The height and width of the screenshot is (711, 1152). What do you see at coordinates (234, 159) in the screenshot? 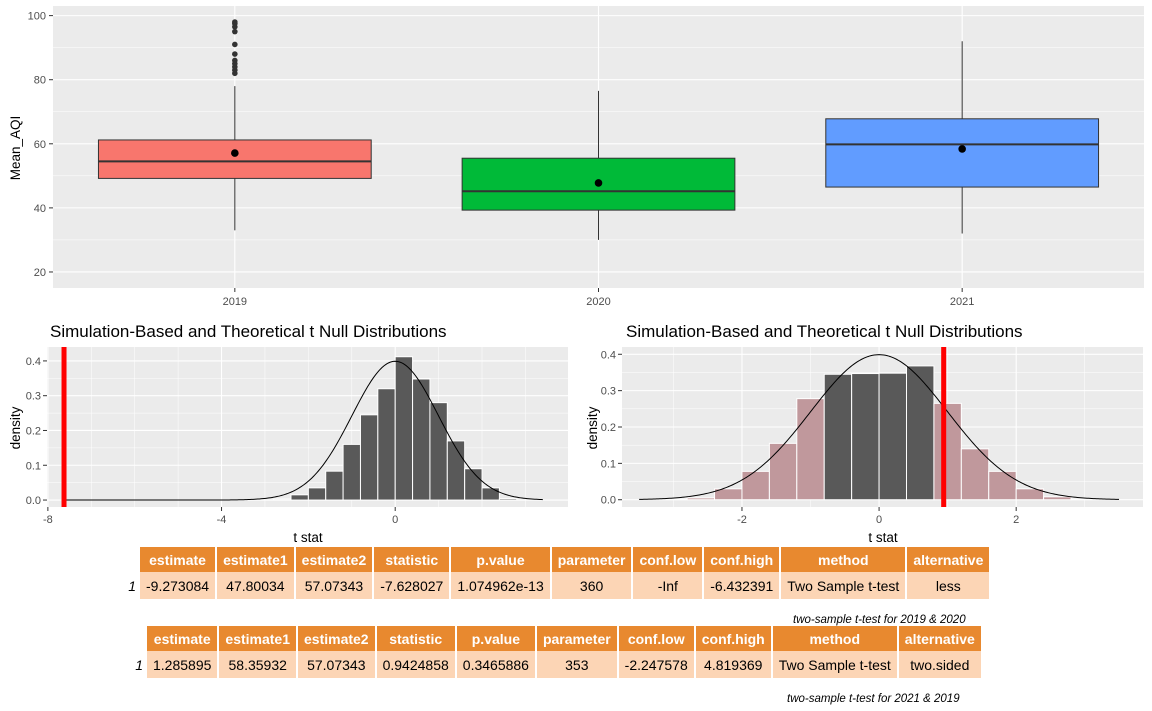
I see `box-2019` at bounding box center [234, 159].